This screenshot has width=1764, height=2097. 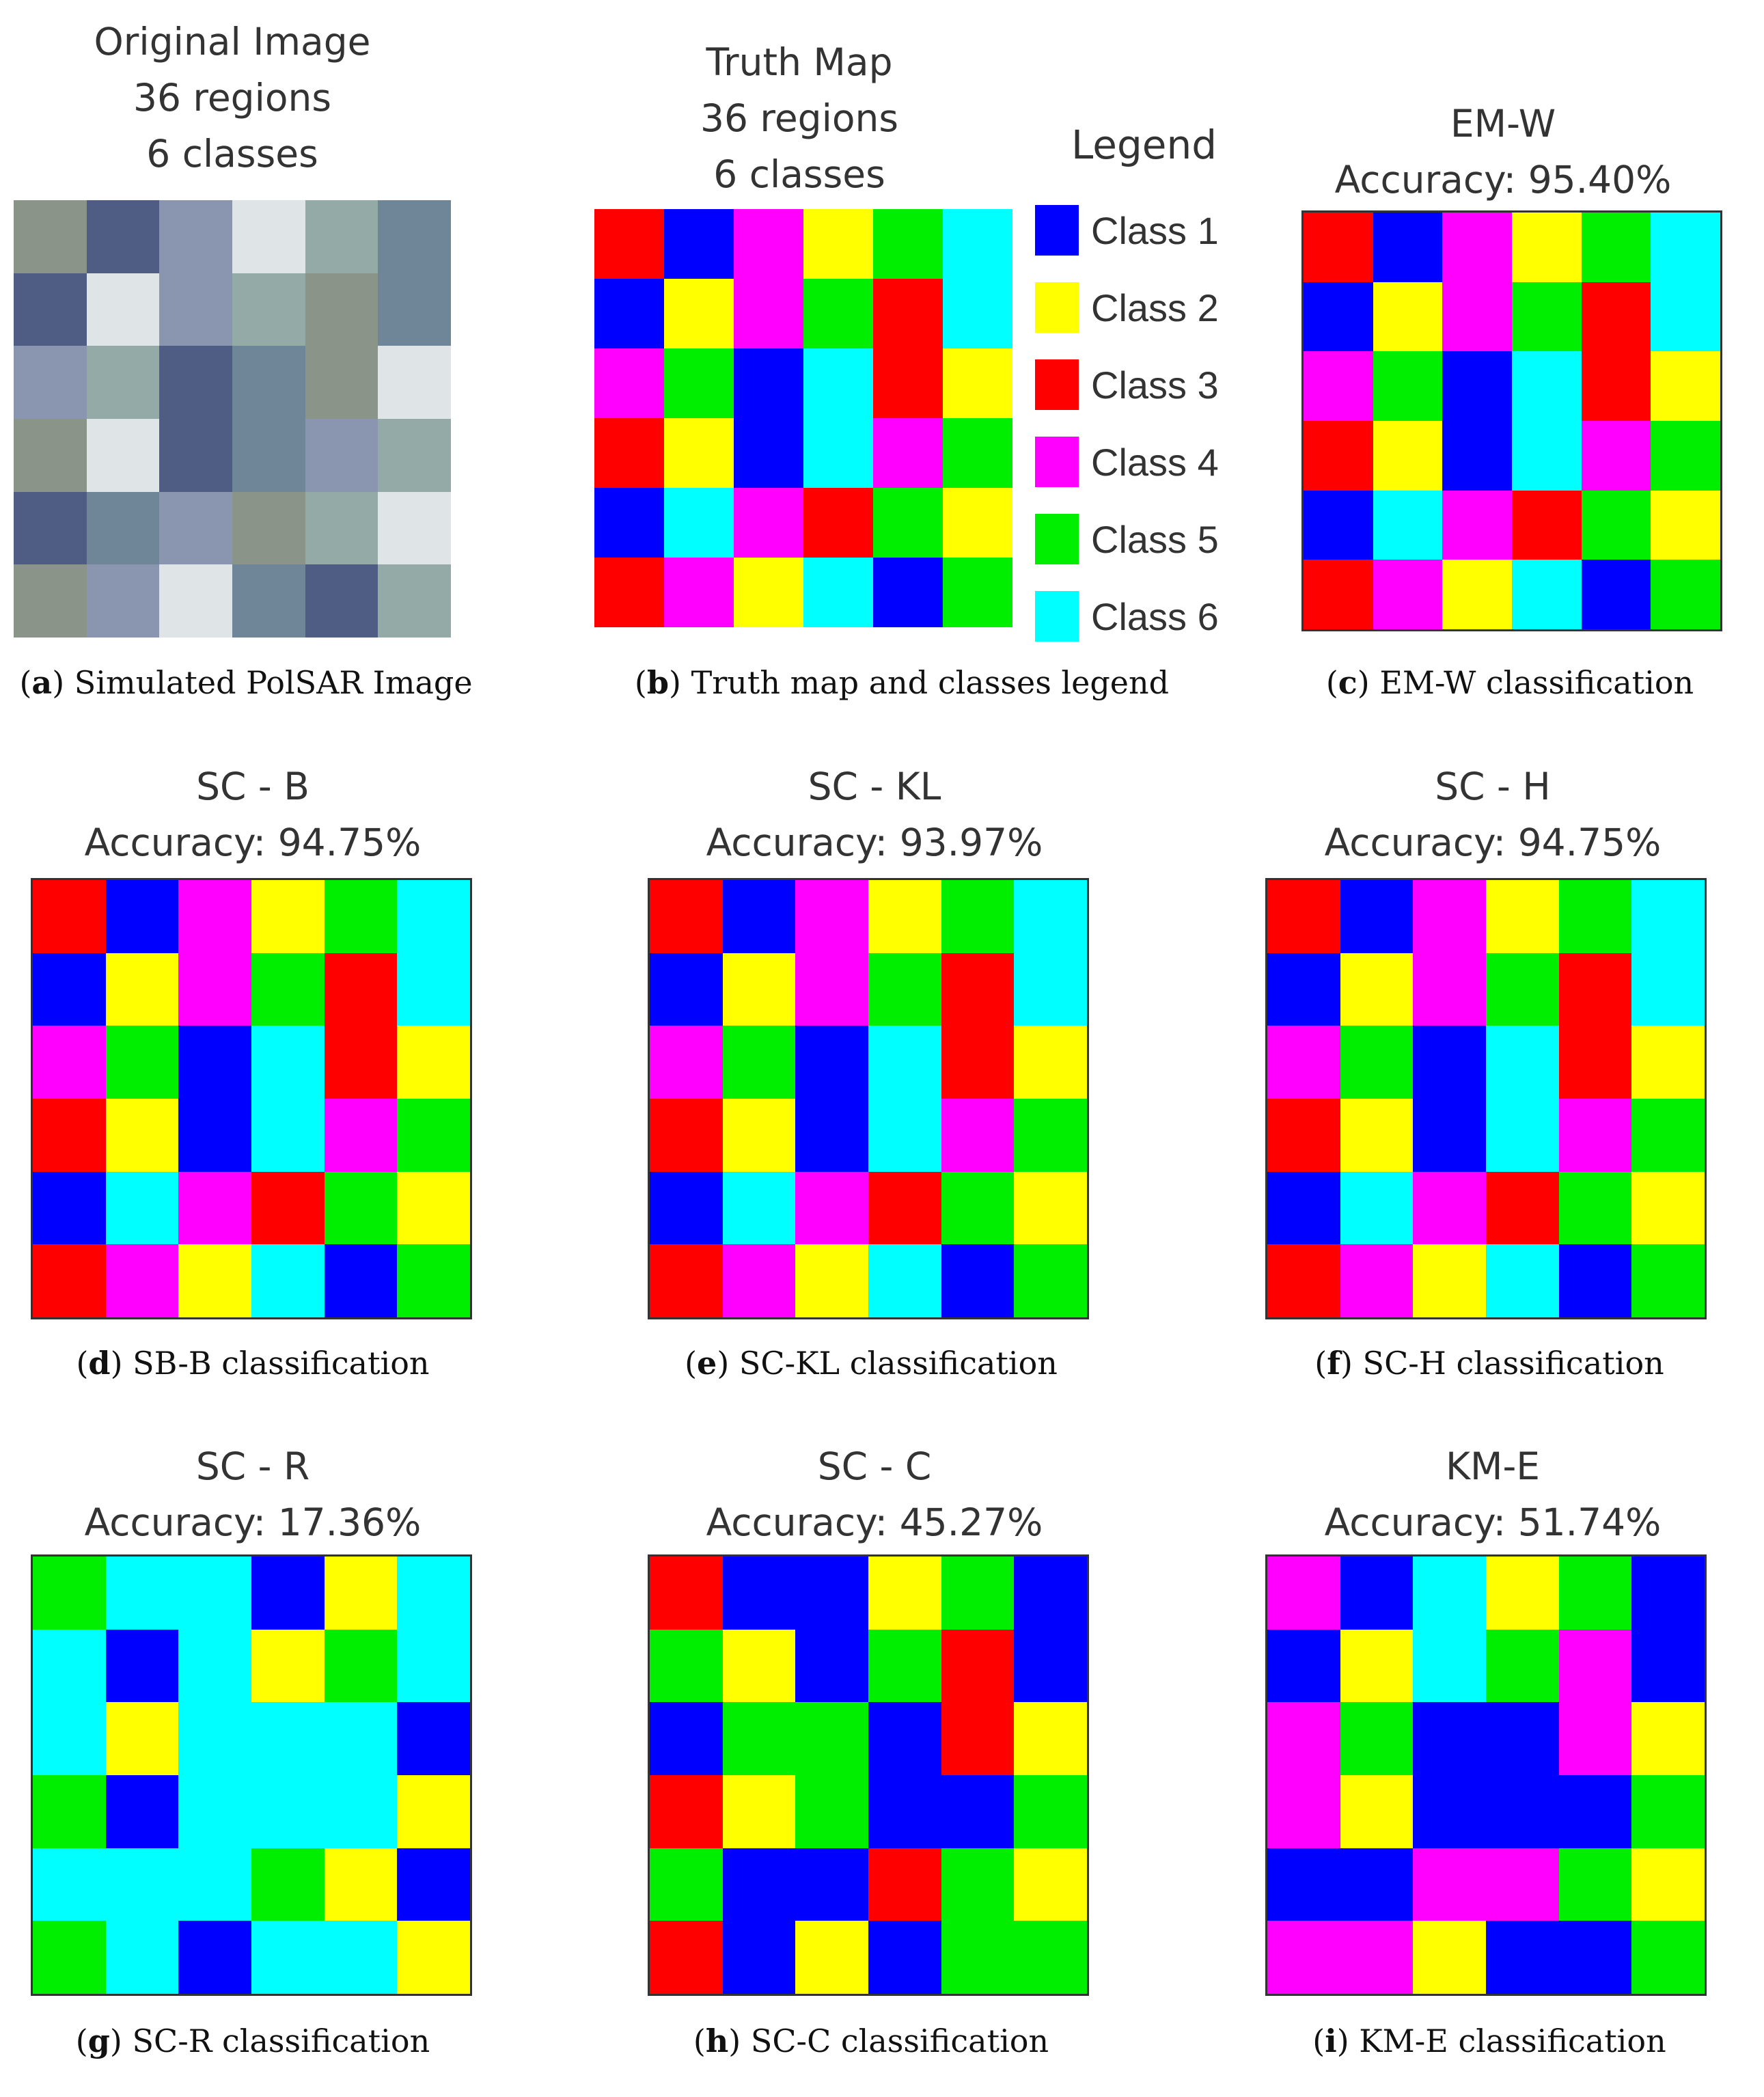 I want to click on sc-kl-map-cell-r4-c2, so click(x=759, y=1135).